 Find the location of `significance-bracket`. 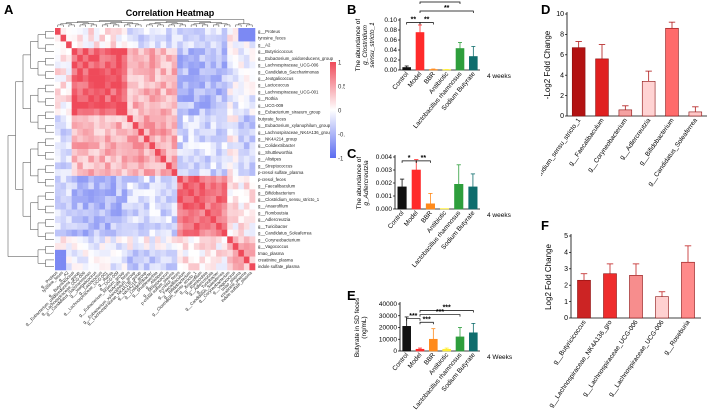

significance-bracket is located at coordinates (426, 323).